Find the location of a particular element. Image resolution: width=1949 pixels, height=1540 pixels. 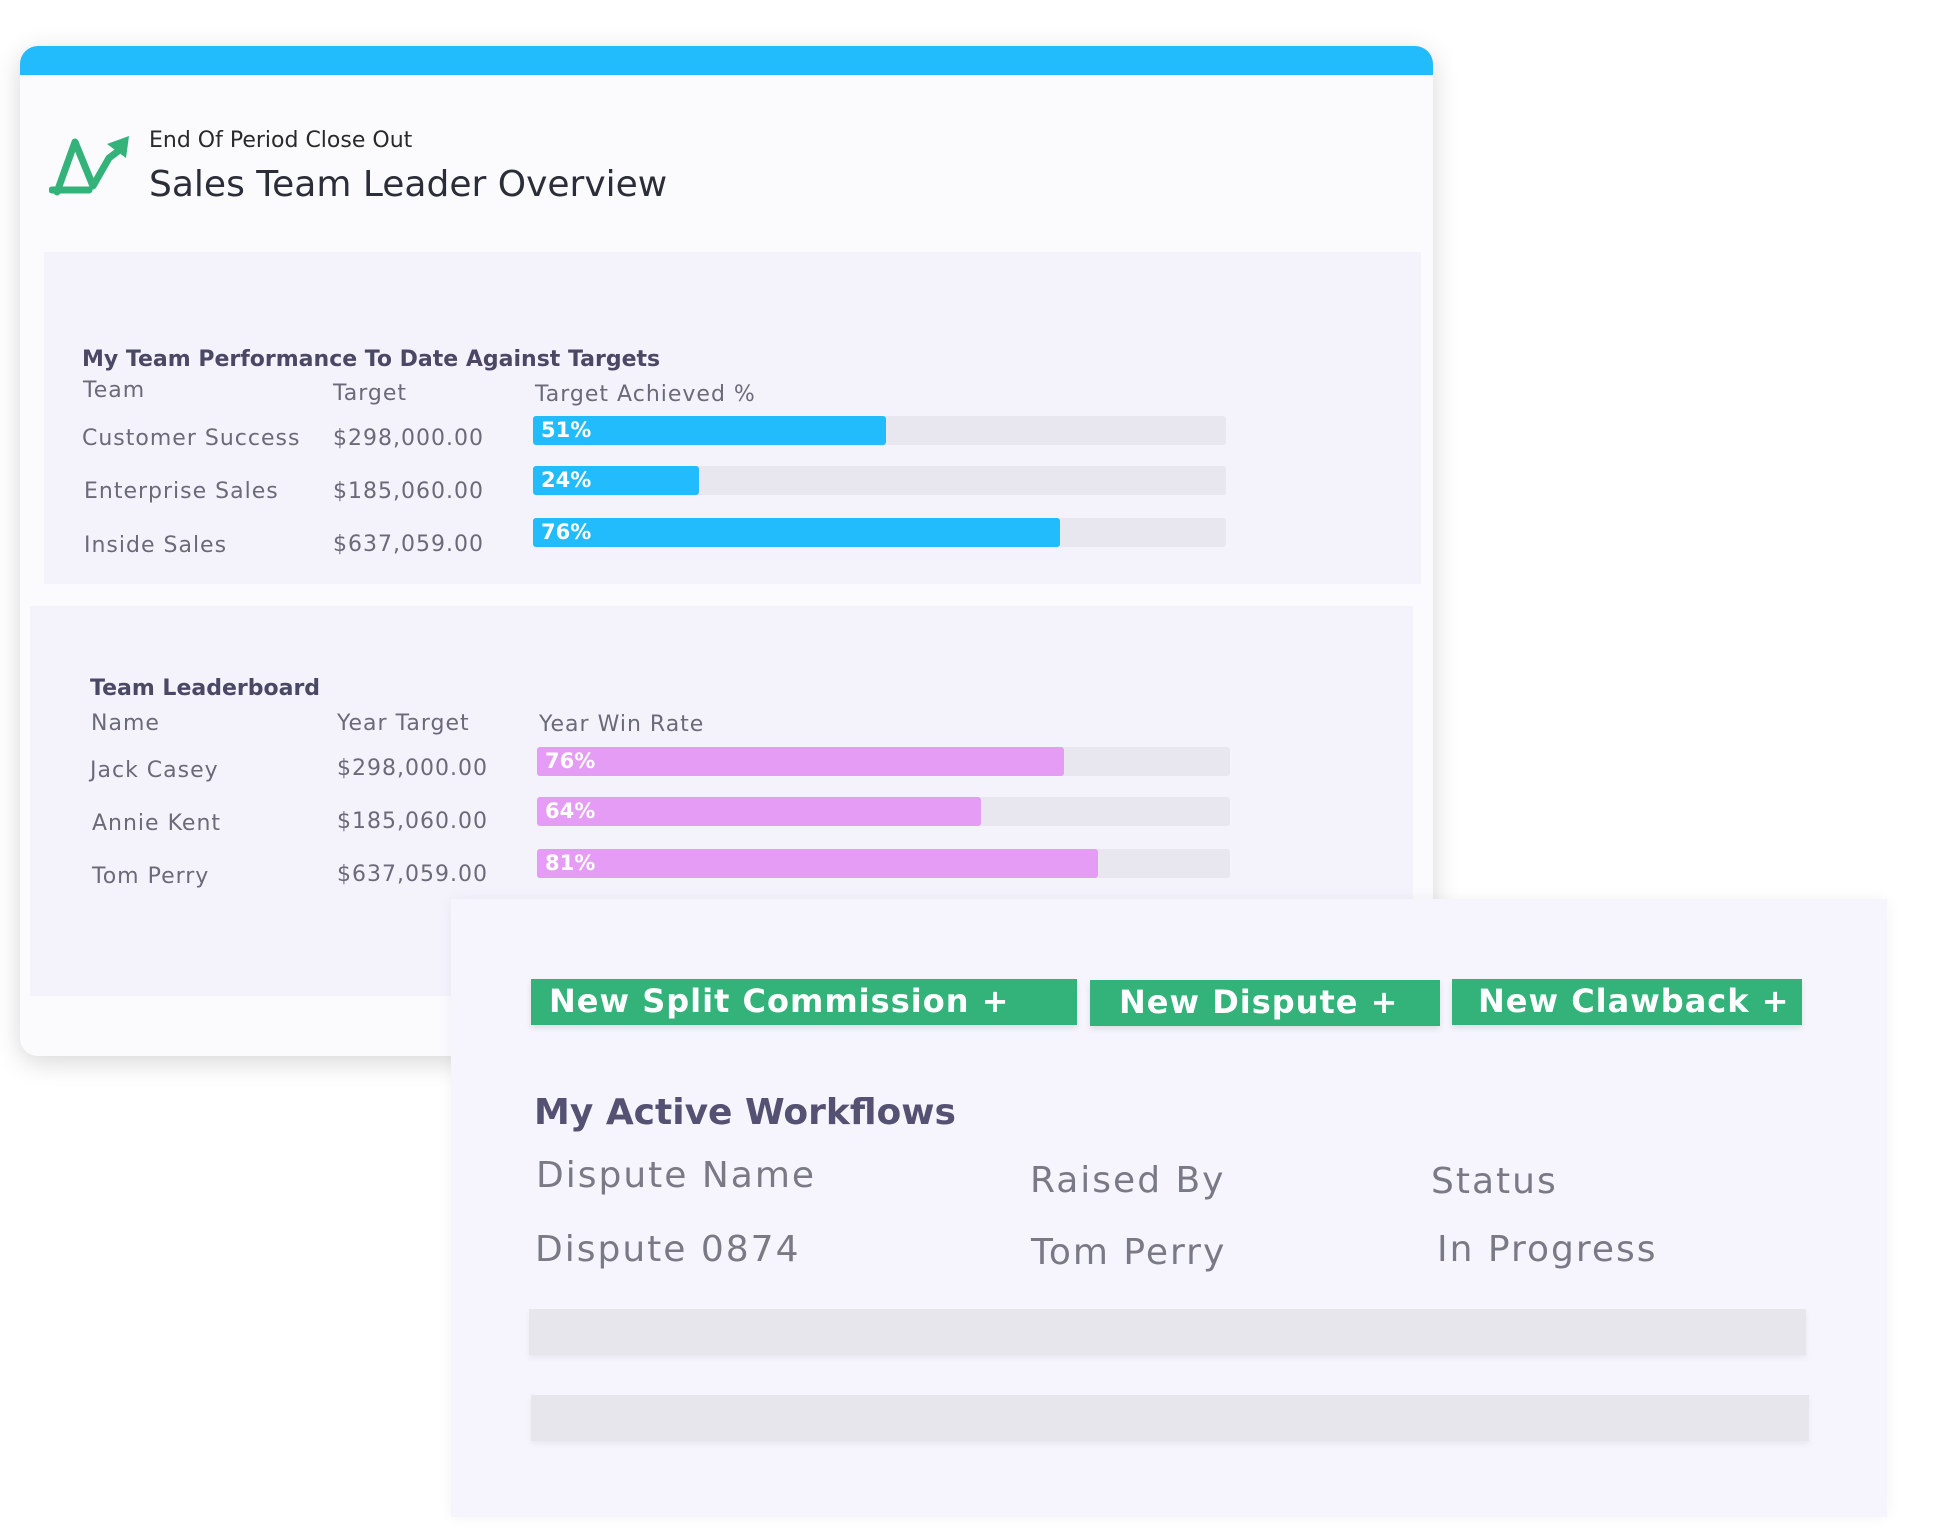

page-eyebrow: End Of Period Close Out is located at coordinates (281, 140).